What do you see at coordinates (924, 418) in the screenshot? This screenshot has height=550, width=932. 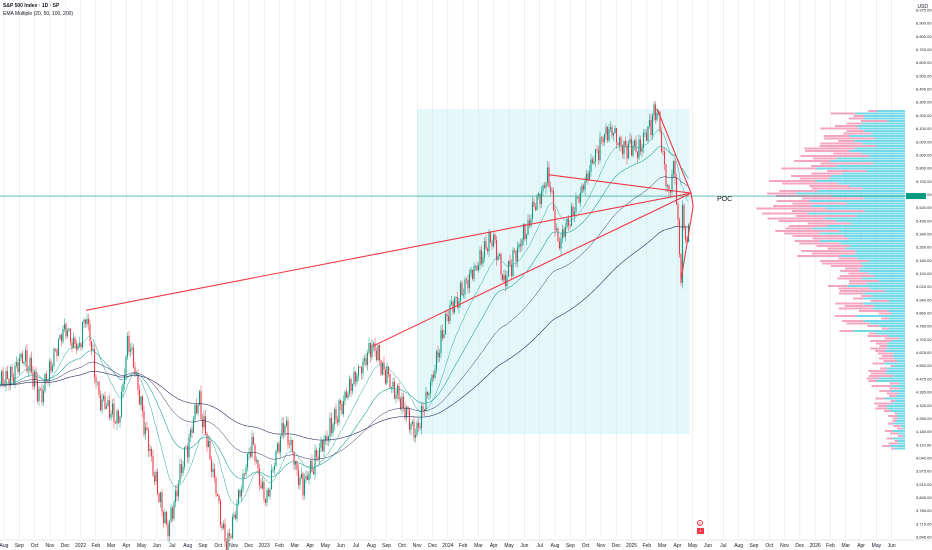 I see `price-axis-label: 4,250.00` at bounding box center [924, 418].